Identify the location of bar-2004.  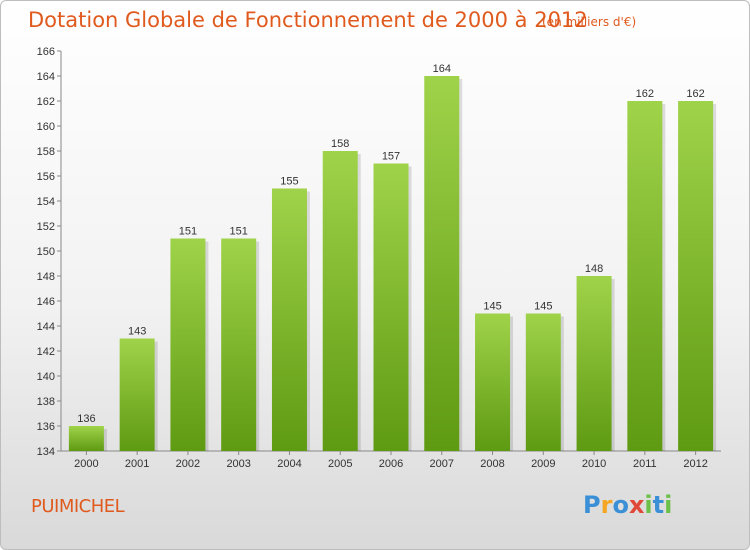
(289, 319).